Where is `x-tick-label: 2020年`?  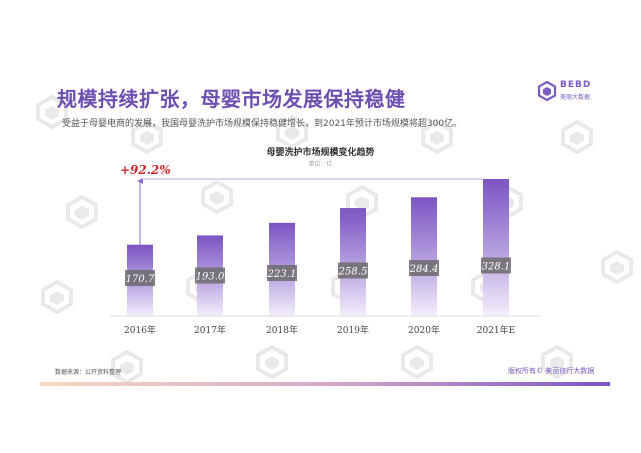
x-tick-label: 2020年 is located at coordinates (424, 330).